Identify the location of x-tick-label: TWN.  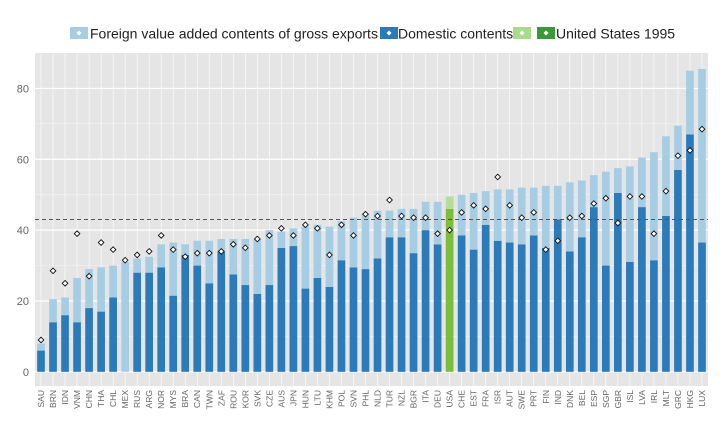
(209, 399).